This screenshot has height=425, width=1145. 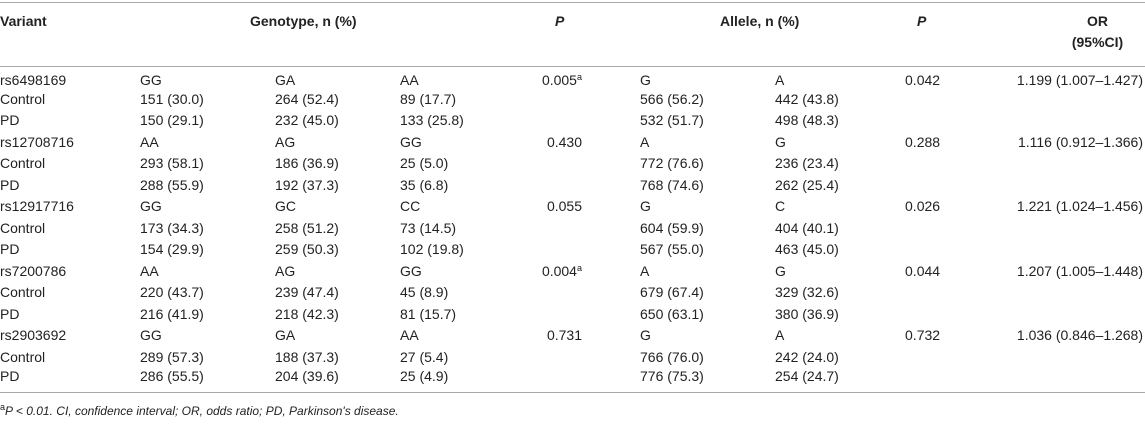 What do you see at coordinates (285, 80) in the screenshot?
I see `table-cell: GA` at bounding box center [285, 80].